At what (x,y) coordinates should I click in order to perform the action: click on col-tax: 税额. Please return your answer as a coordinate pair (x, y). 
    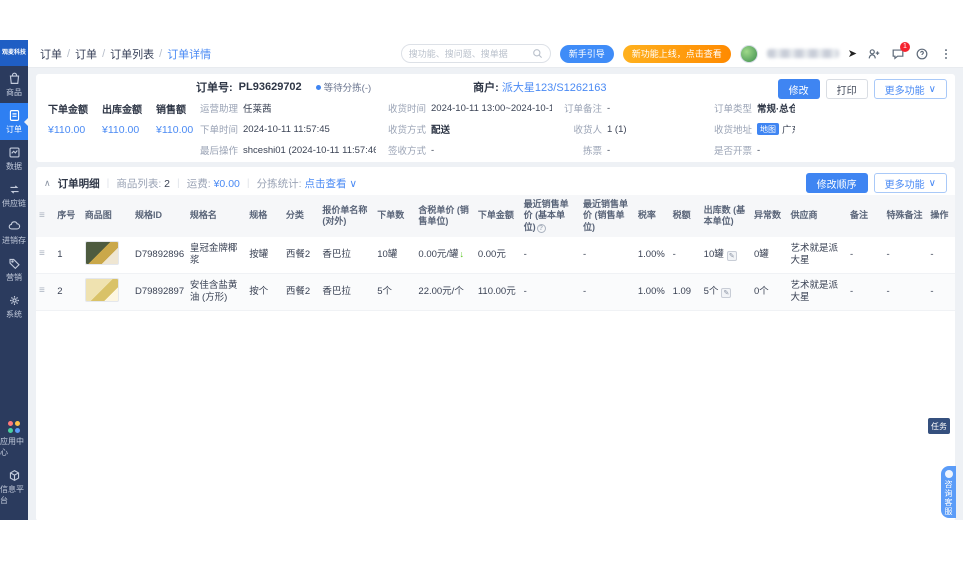
    Looking at the image, I should click on (685, 216).